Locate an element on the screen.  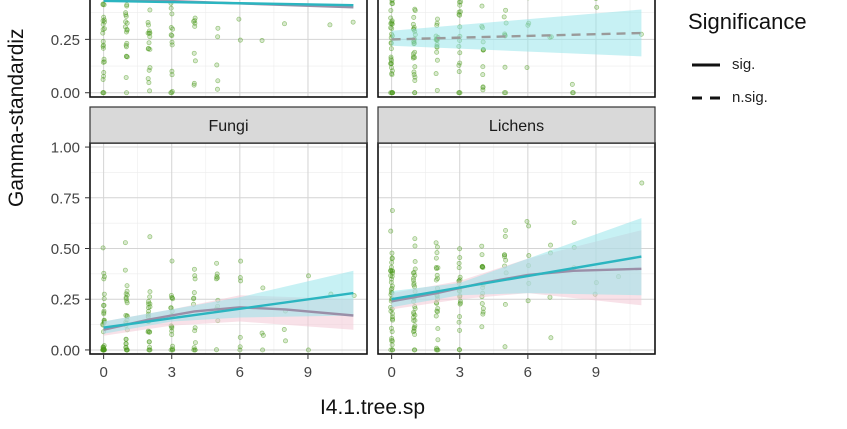
dashed-line-key is located at coordinates (706, 97).